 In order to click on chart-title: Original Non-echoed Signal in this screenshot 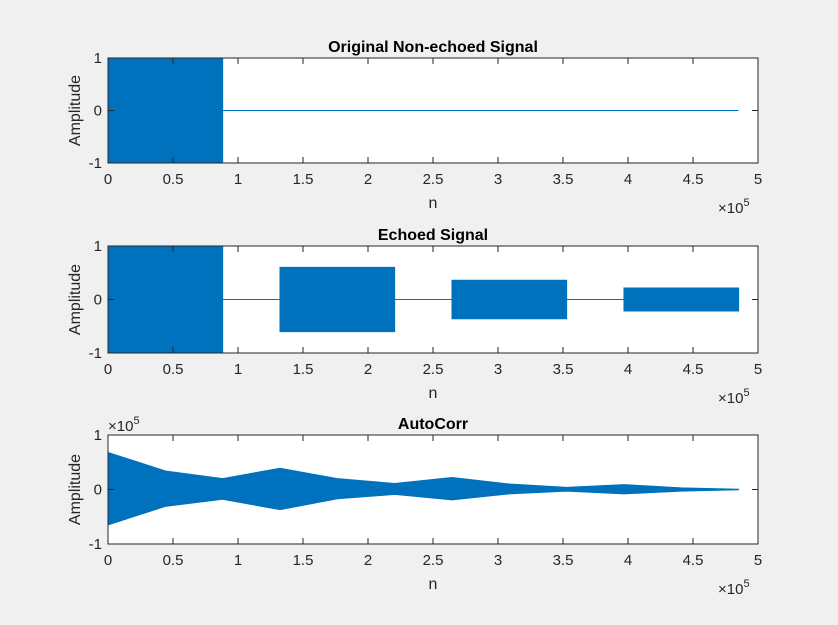, I will do `click(433, 47)`.